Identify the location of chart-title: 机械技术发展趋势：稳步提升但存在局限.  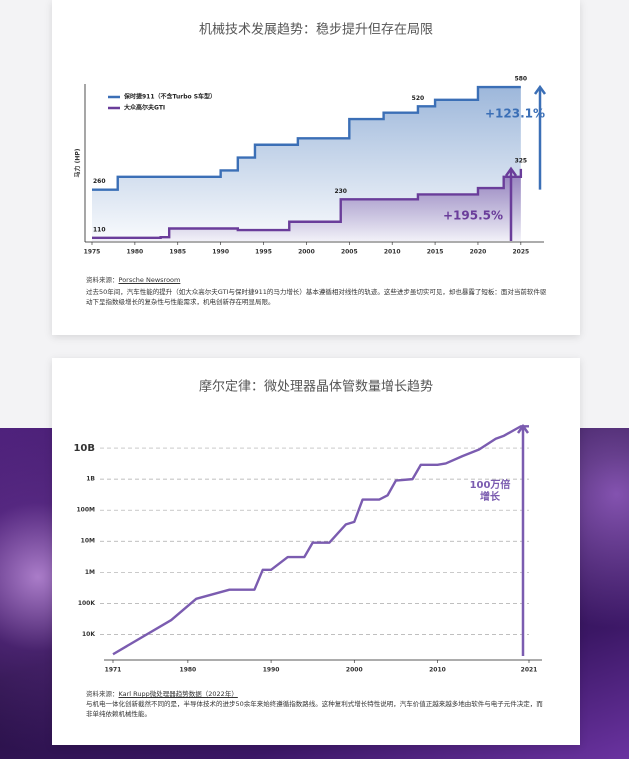
(316, 30).